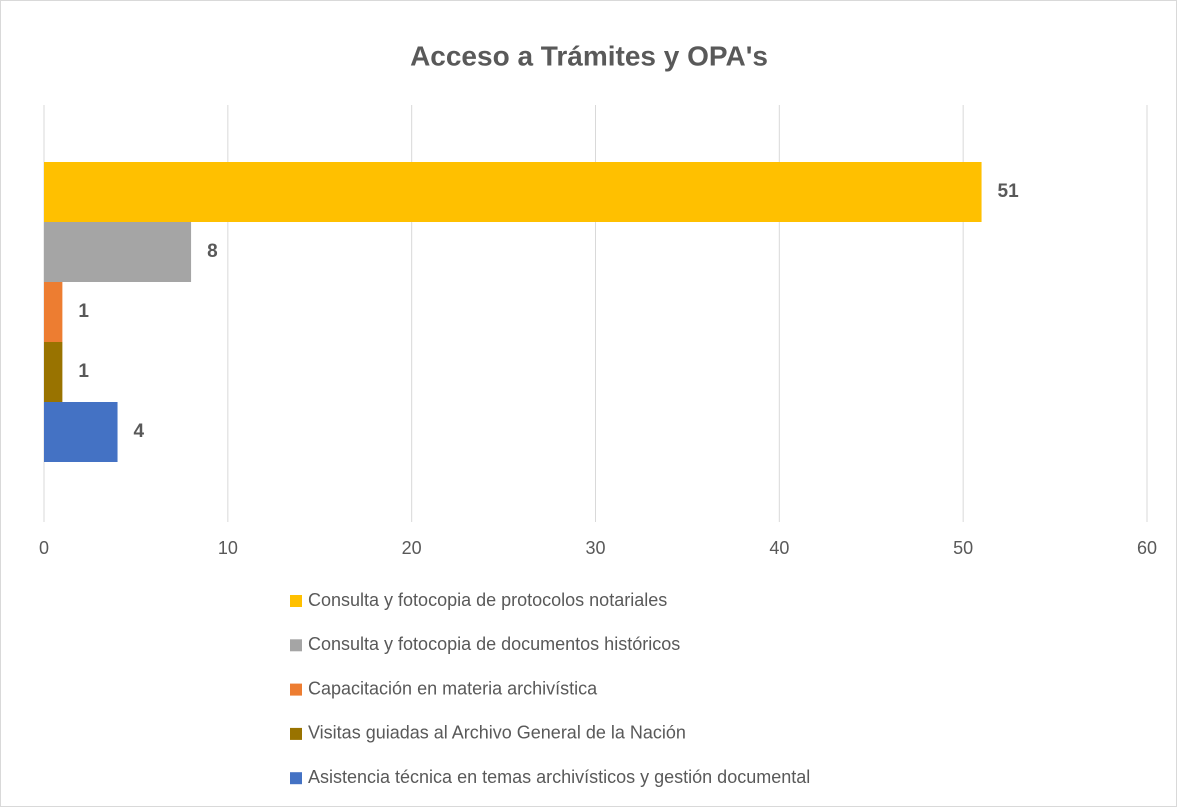  What do you see at coordinates (453, 688) in the screenshot?
I see `legend-label: Capacitación en materia archivística` at bounding box center [453, 688].